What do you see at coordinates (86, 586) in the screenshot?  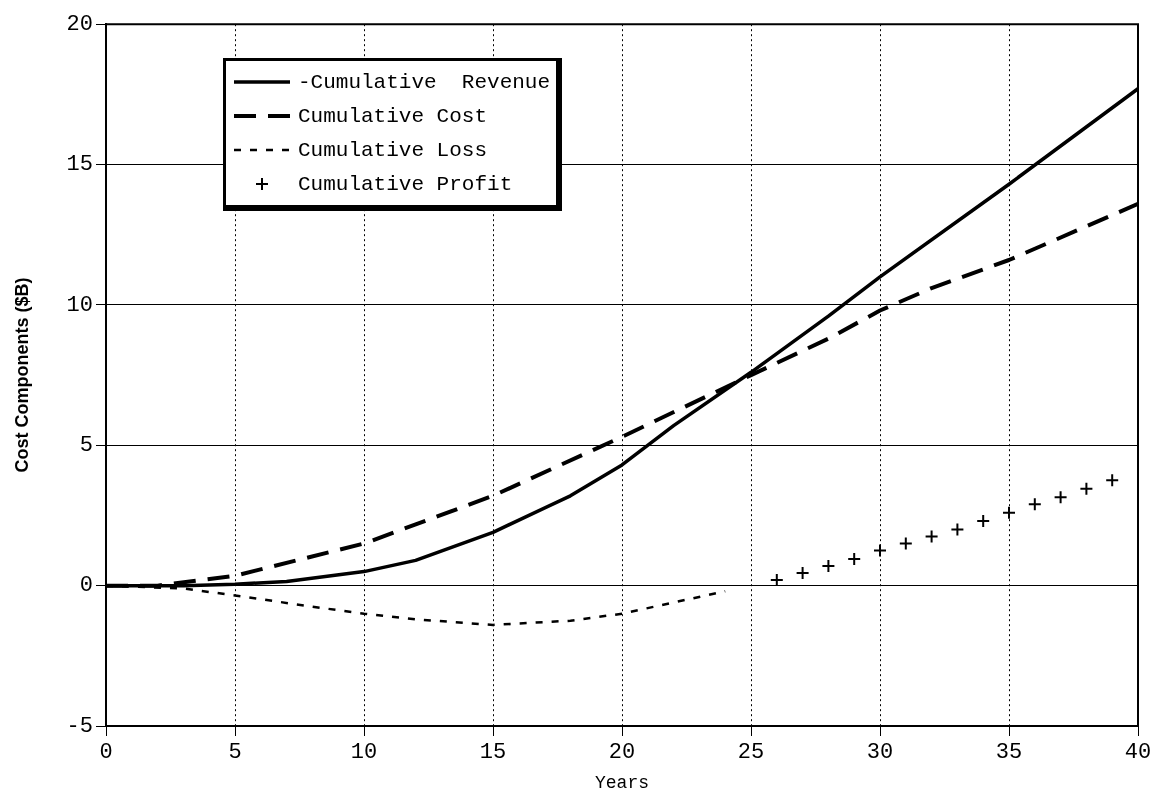 I see `y-tick-label: 0` at bounding box center [86, 586].